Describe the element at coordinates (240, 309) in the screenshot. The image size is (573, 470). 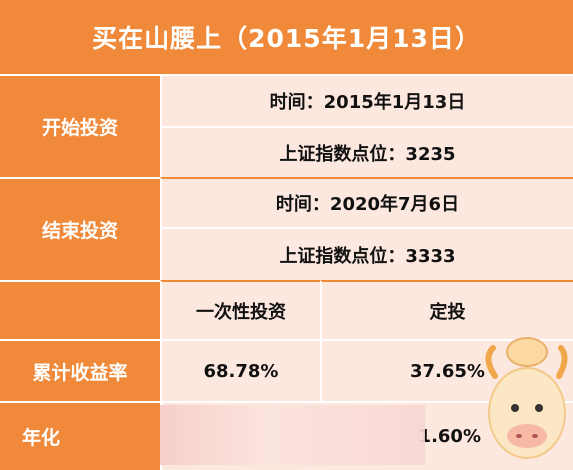
I see `column-lump-sum: 一次性投资` at that location.